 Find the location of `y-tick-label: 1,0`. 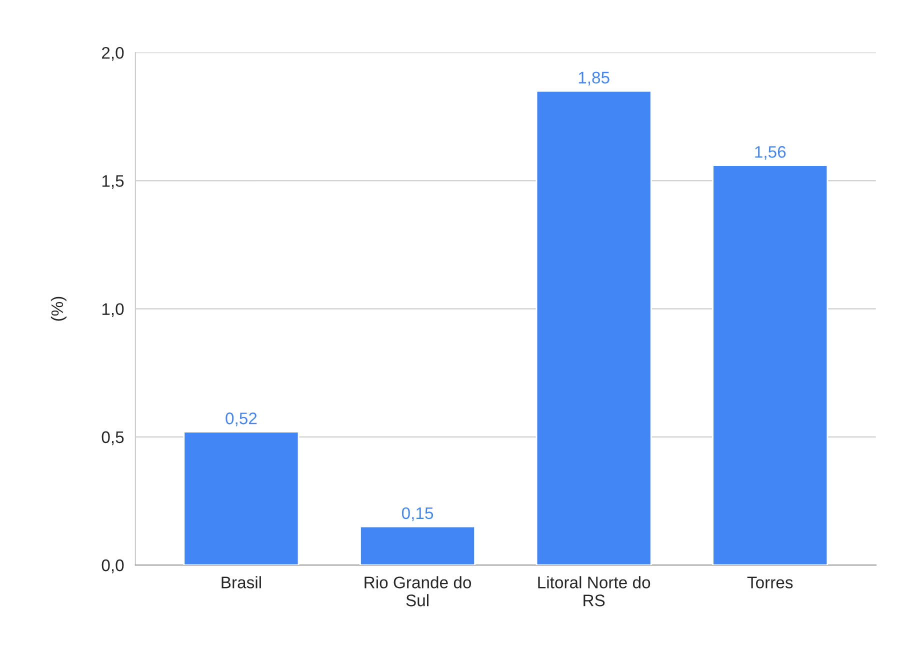

y-tick-label: 1,0 is located at coordinates (113, 310).